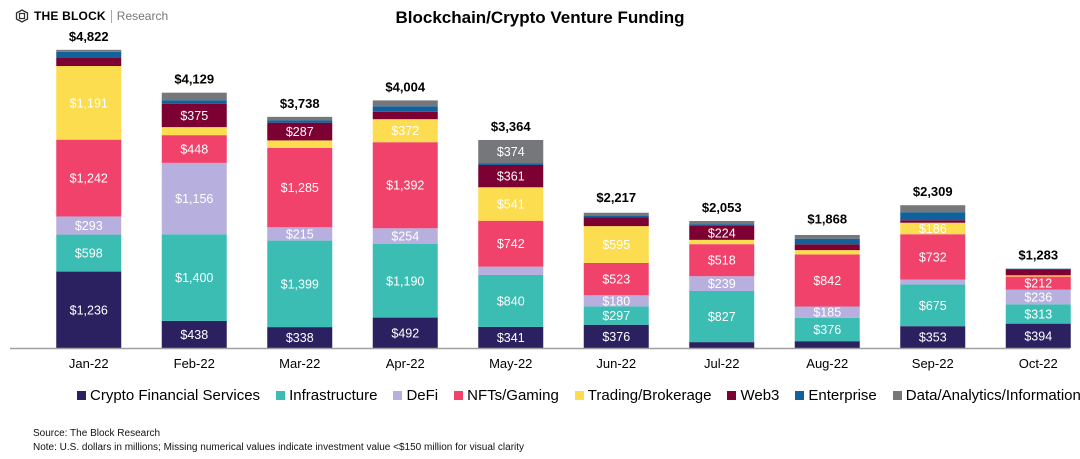  I want to click on segment-label: $492, so click(405, 333).